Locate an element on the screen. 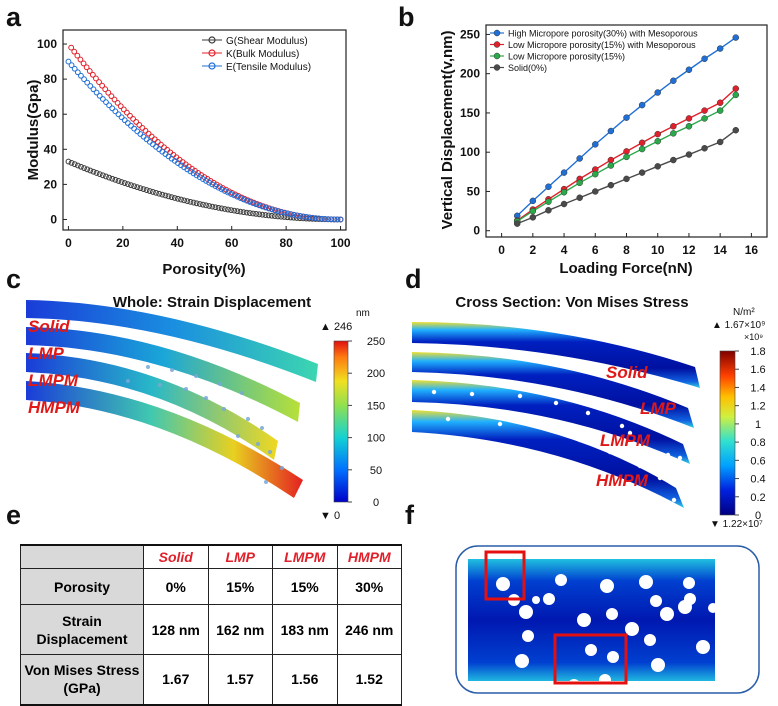  panel-a-x-tick-label: 100 is located at coordinates (341, 243).